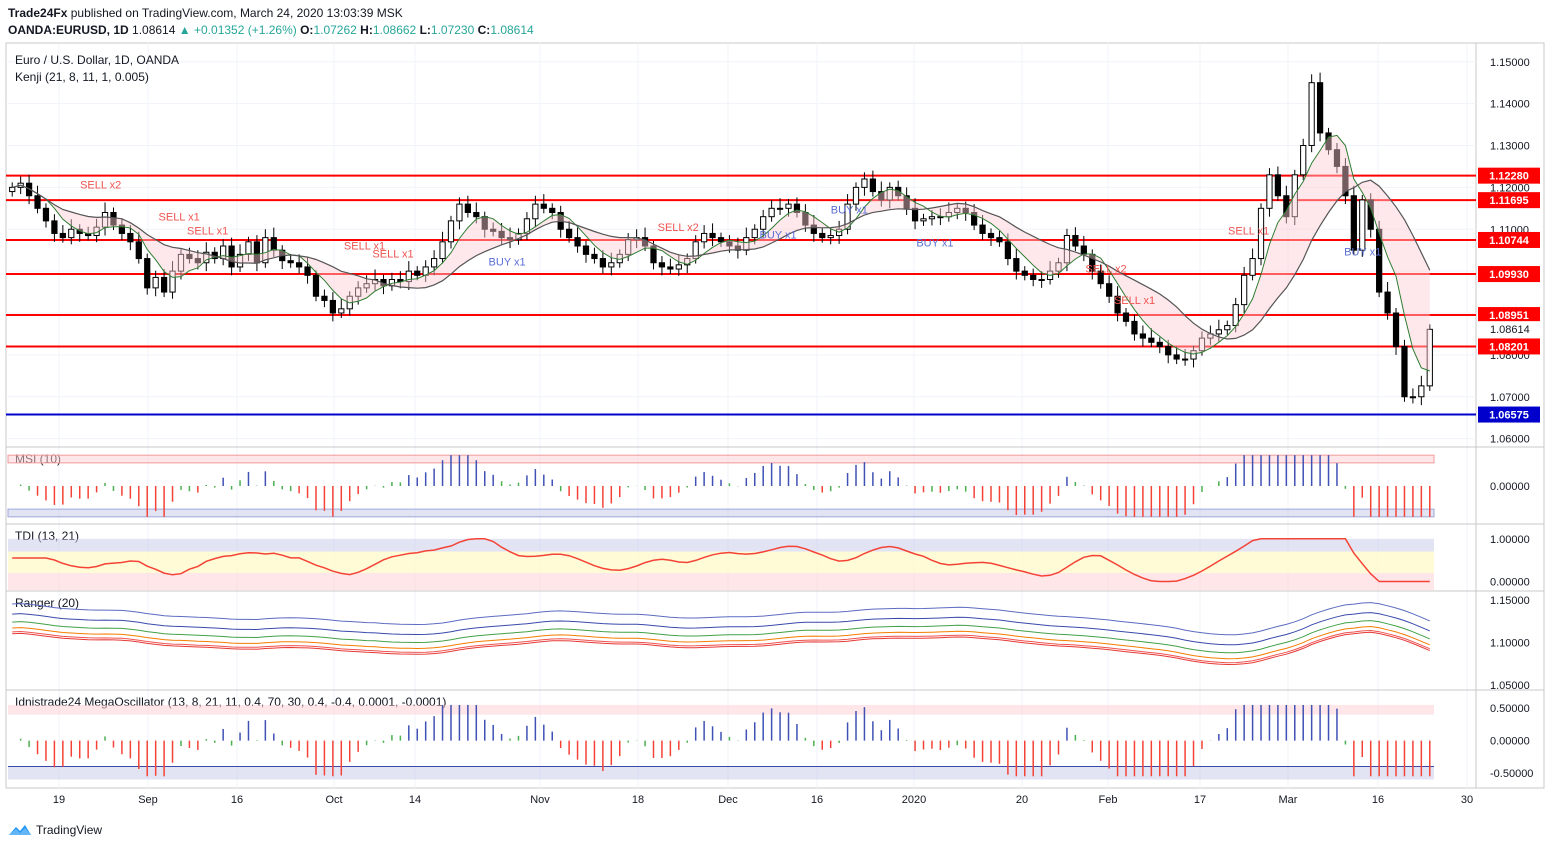 This screenshot has height=849, width=1550. What do you see at coordinates (38, 13) in the screenshot?
I see `publisher-name: Trade24Fx` at bounding box center [38, 13].